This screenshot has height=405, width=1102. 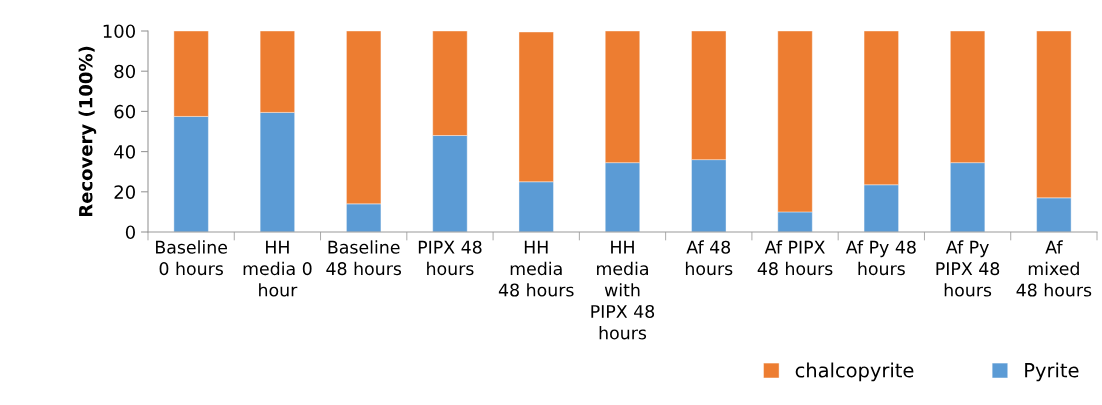 I want to click on y-tick-label: 40, so click(x=124, y=152).